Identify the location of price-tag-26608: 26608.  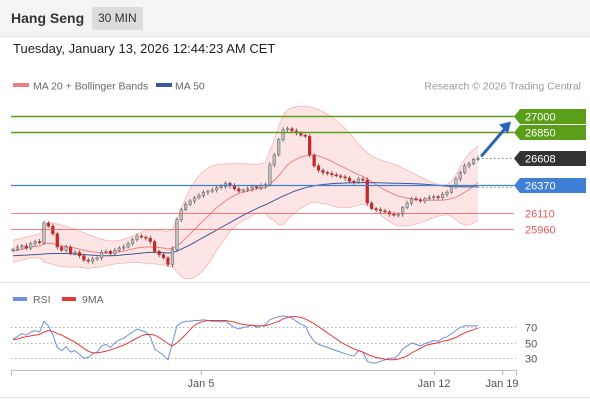
(550, 158).